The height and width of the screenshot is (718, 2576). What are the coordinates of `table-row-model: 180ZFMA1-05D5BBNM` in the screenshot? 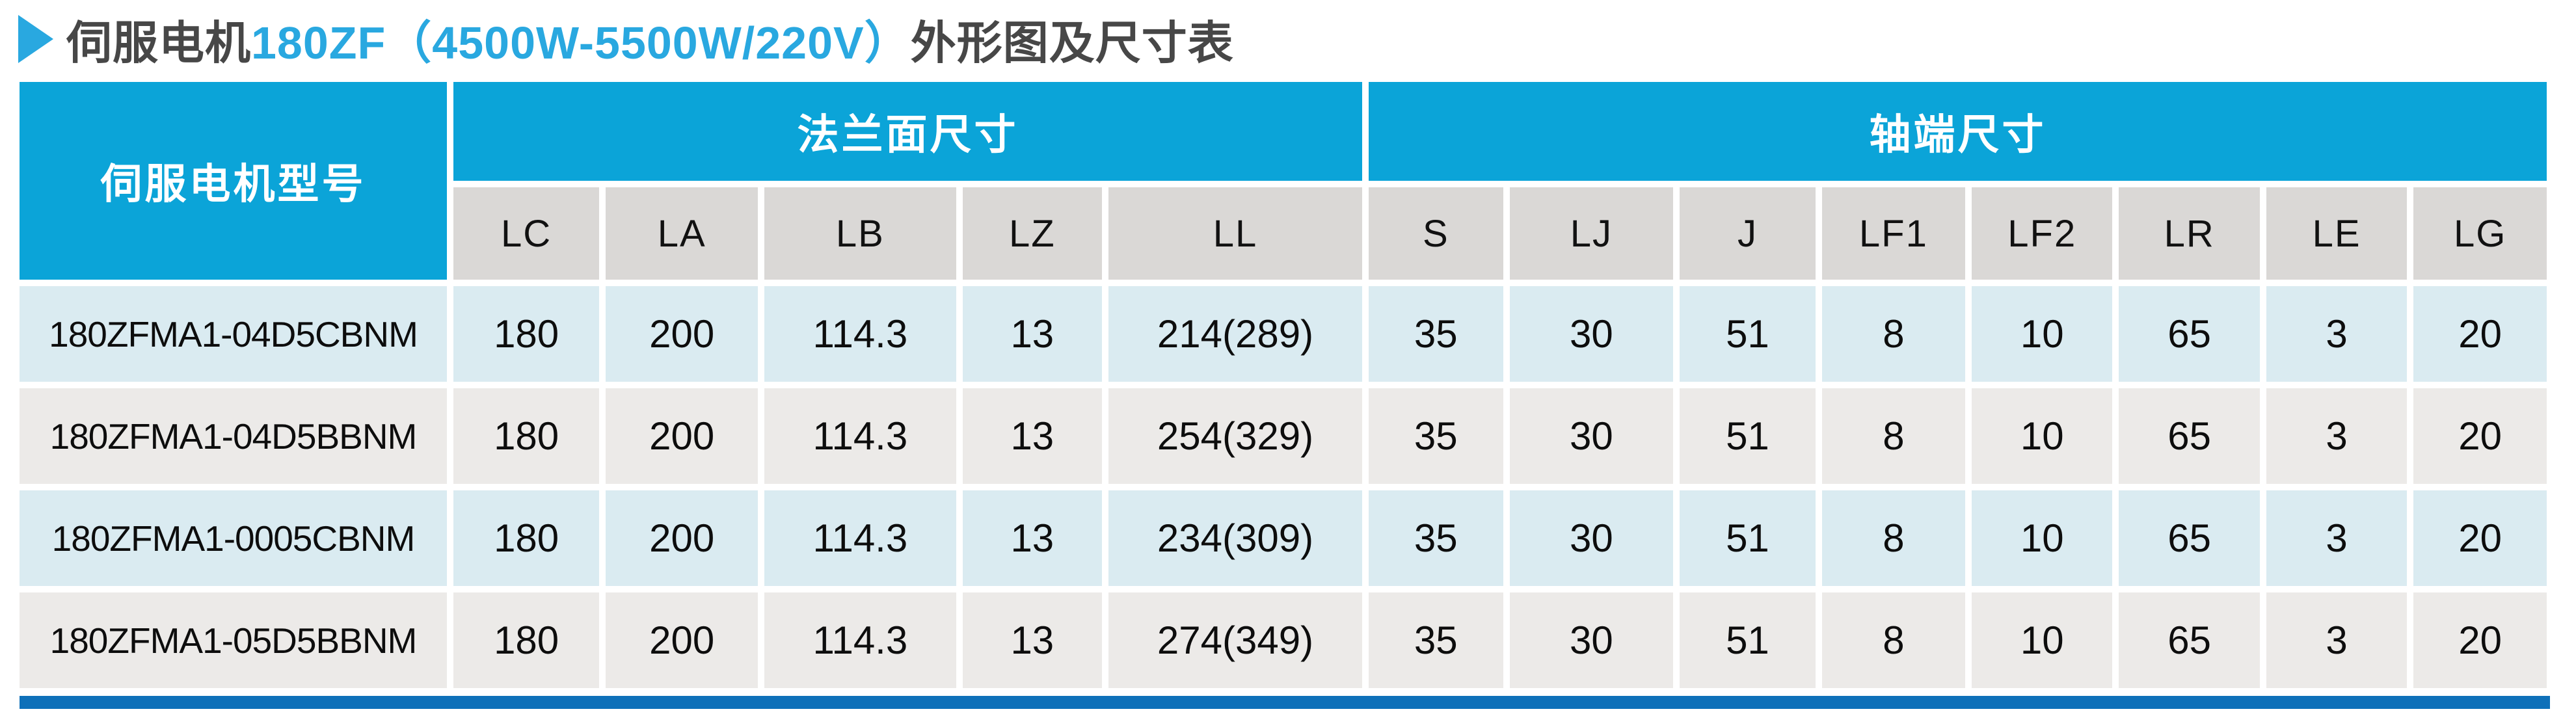 It's located at (234, 640).